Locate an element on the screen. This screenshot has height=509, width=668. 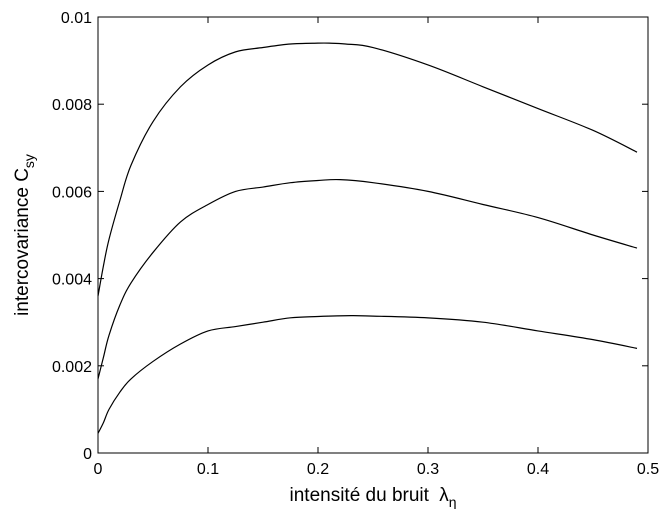
y-tick-label: 0.002 is located at coordinates (72, 367).